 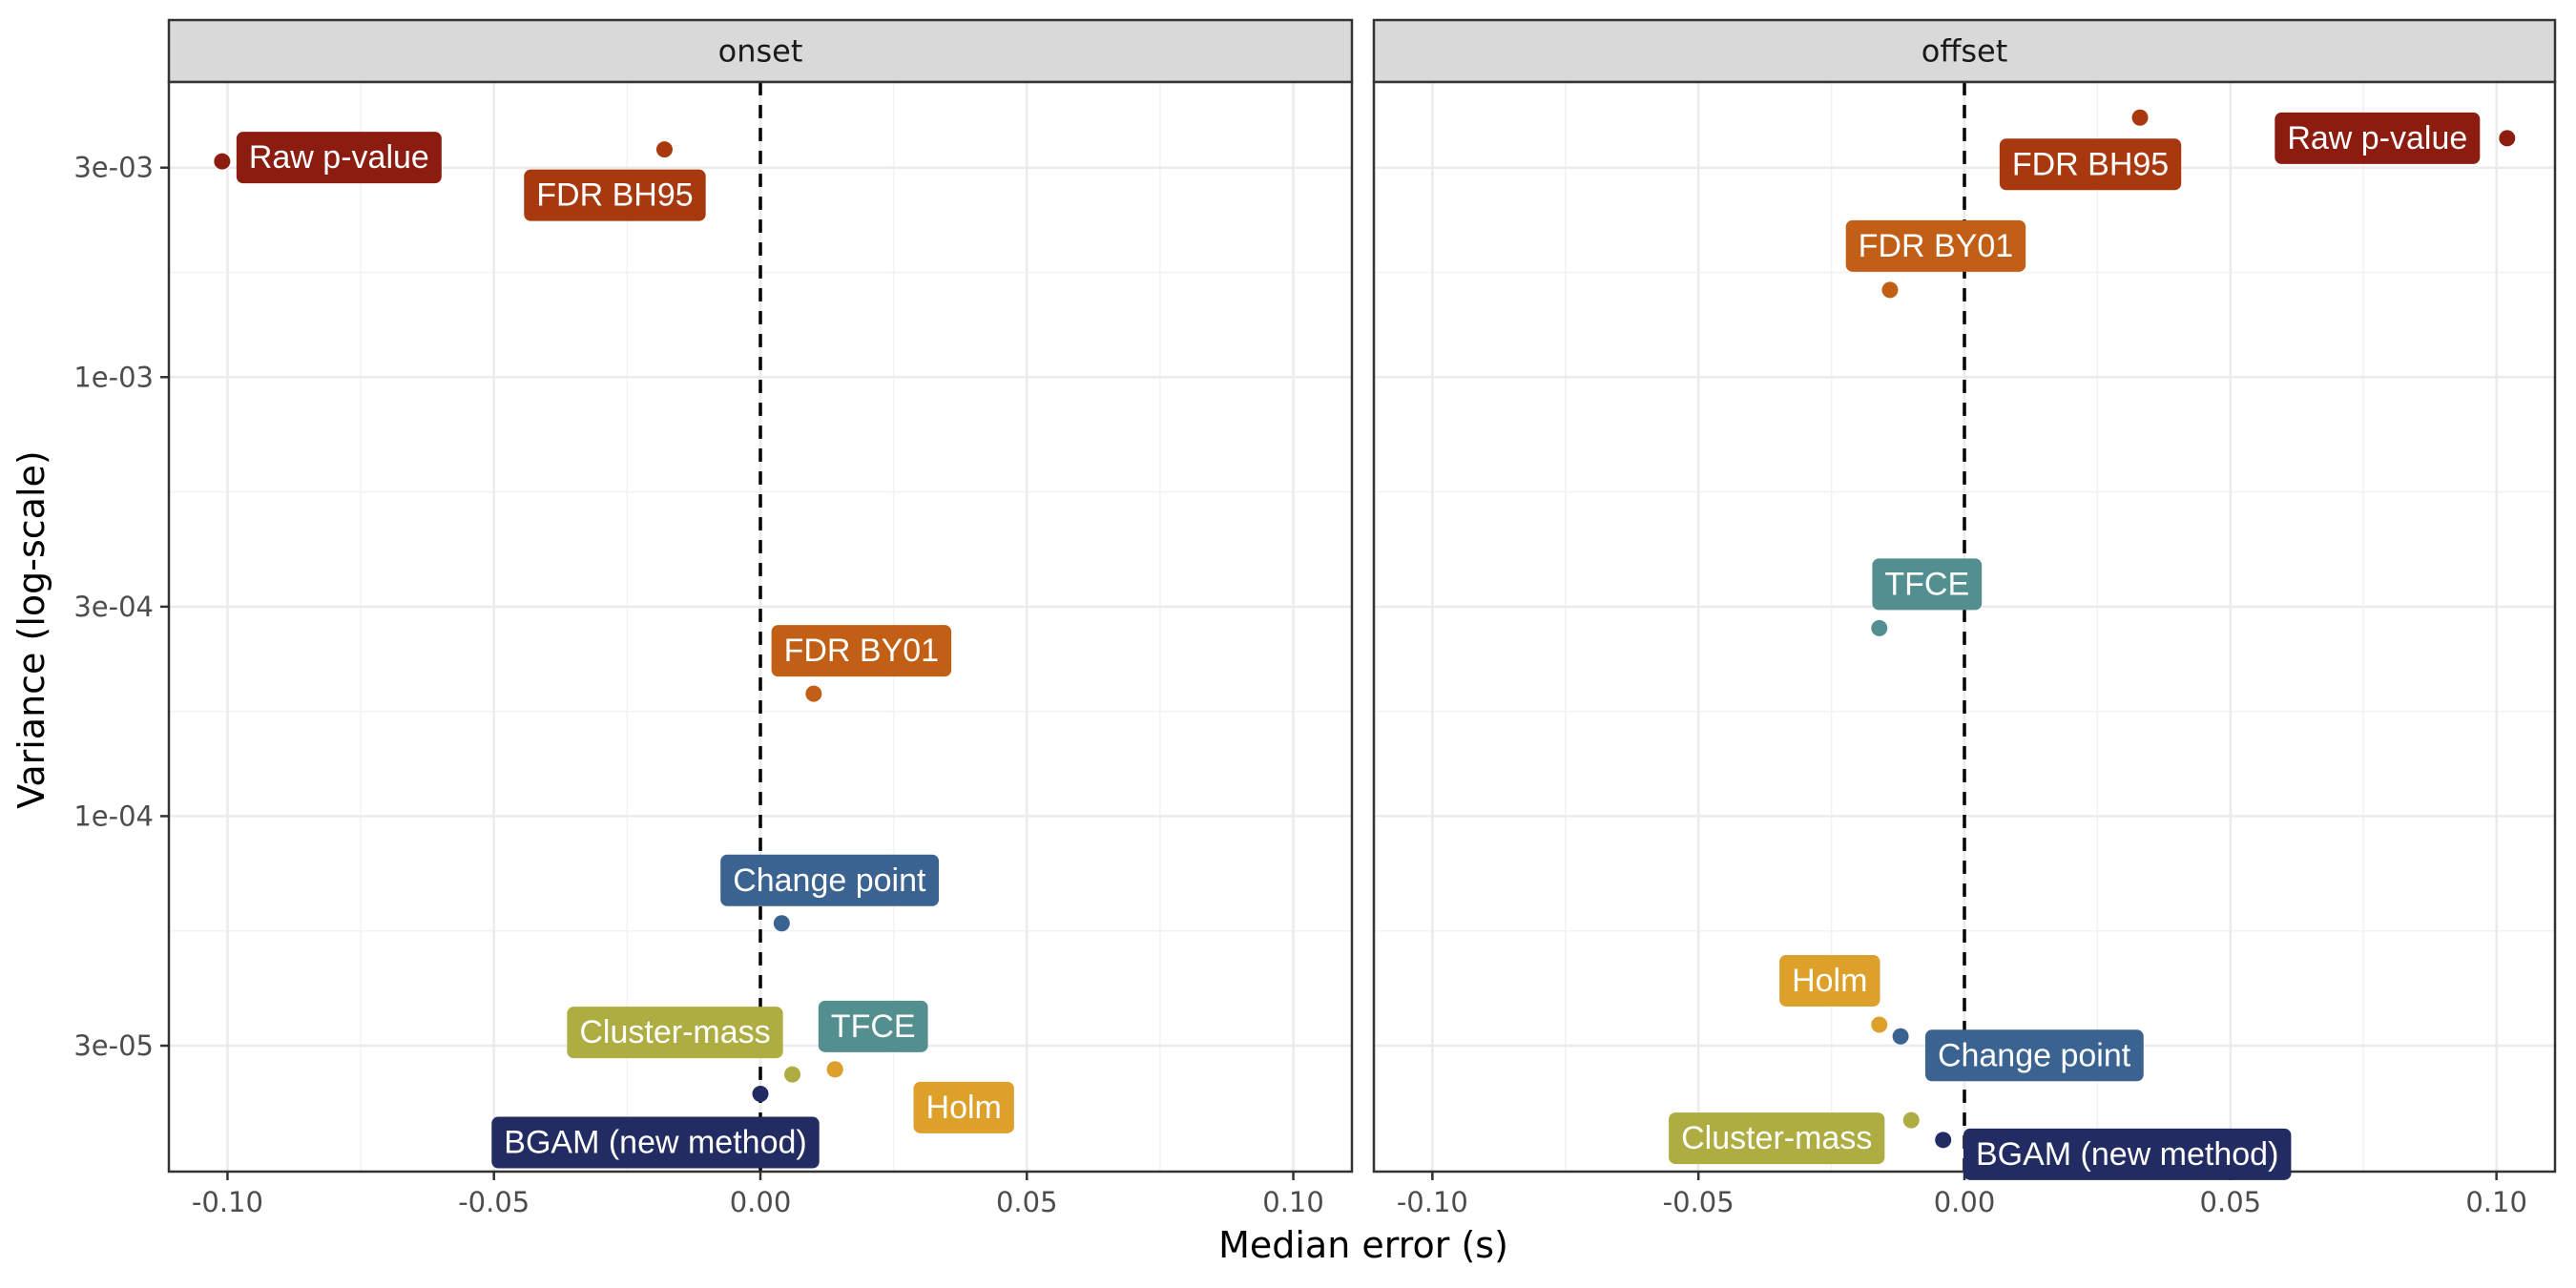 What do you see at coordinates (113, 377) in the screenshot?
I see `y-tick-label: 1e-03` at bounding box center [113, 377].